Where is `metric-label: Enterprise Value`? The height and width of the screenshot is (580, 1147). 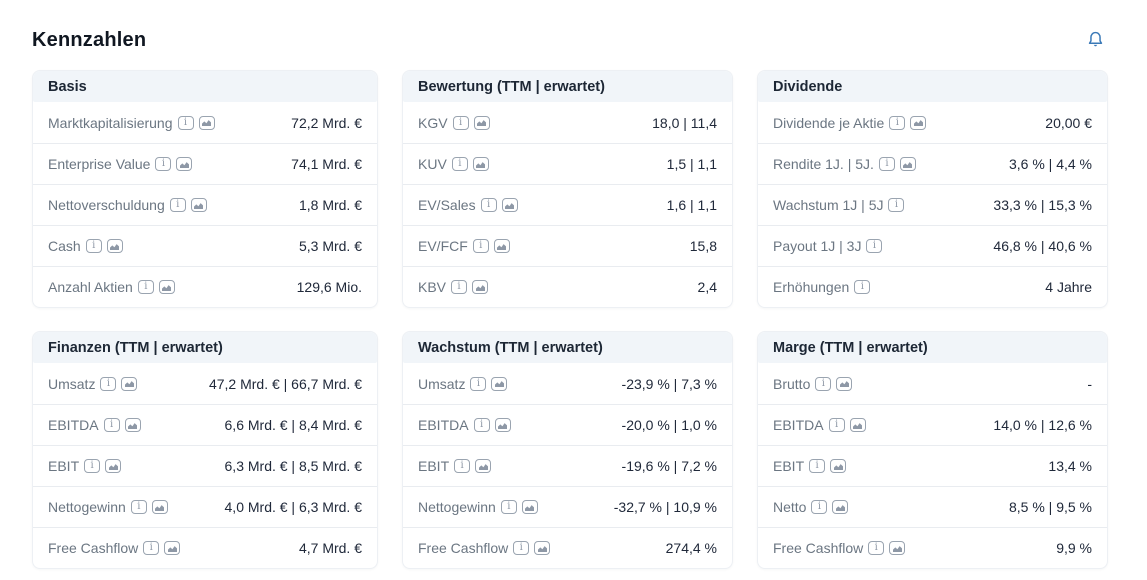 metric-label: Enterprise Value is located at coordinates (99, 164).